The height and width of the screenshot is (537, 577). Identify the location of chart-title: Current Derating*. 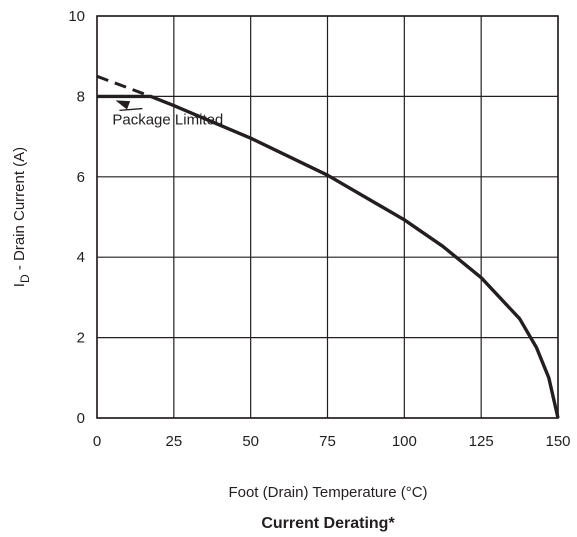
(328, 523).